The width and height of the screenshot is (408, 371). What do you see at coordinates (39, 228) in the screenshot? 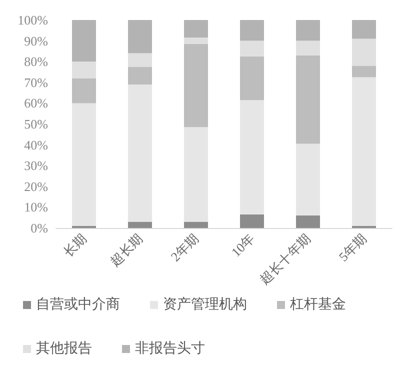
I see `y-tick-label: 0%` at bounding box center [39, 228].